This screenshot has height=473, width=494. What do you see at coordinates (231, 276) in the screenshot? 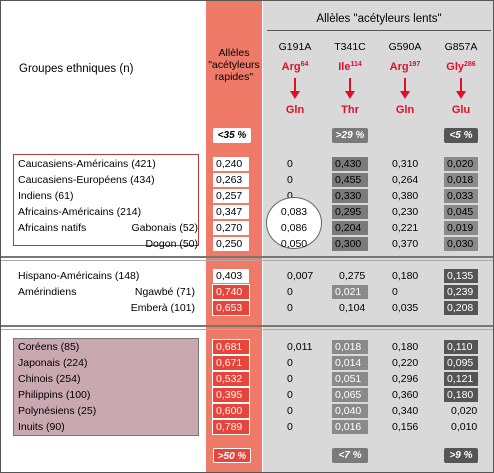
I see `value-cell: 0,403` at bounding box center [231, 276].